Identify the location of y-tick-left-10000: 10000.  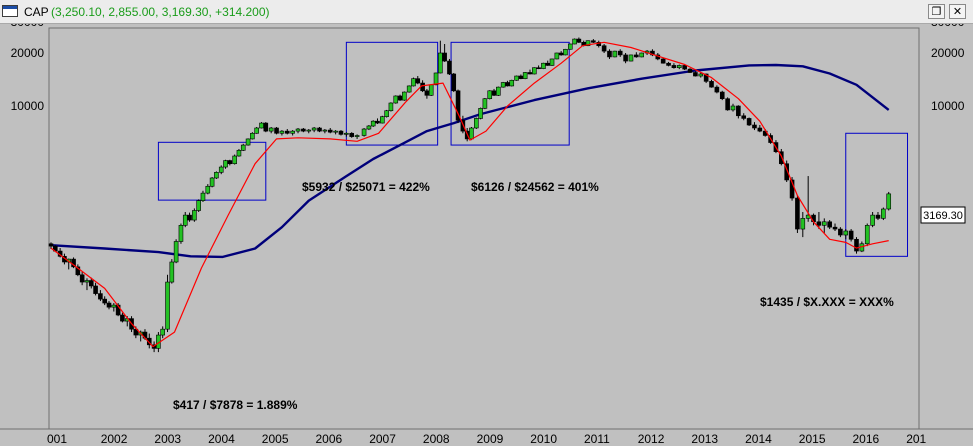
(28, 106).